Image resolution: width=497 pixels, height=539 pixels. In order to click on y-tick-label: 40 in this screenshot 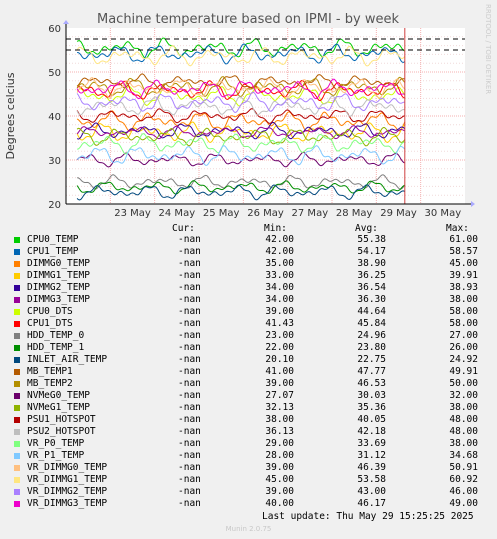, I will do `click(54, 117)`.